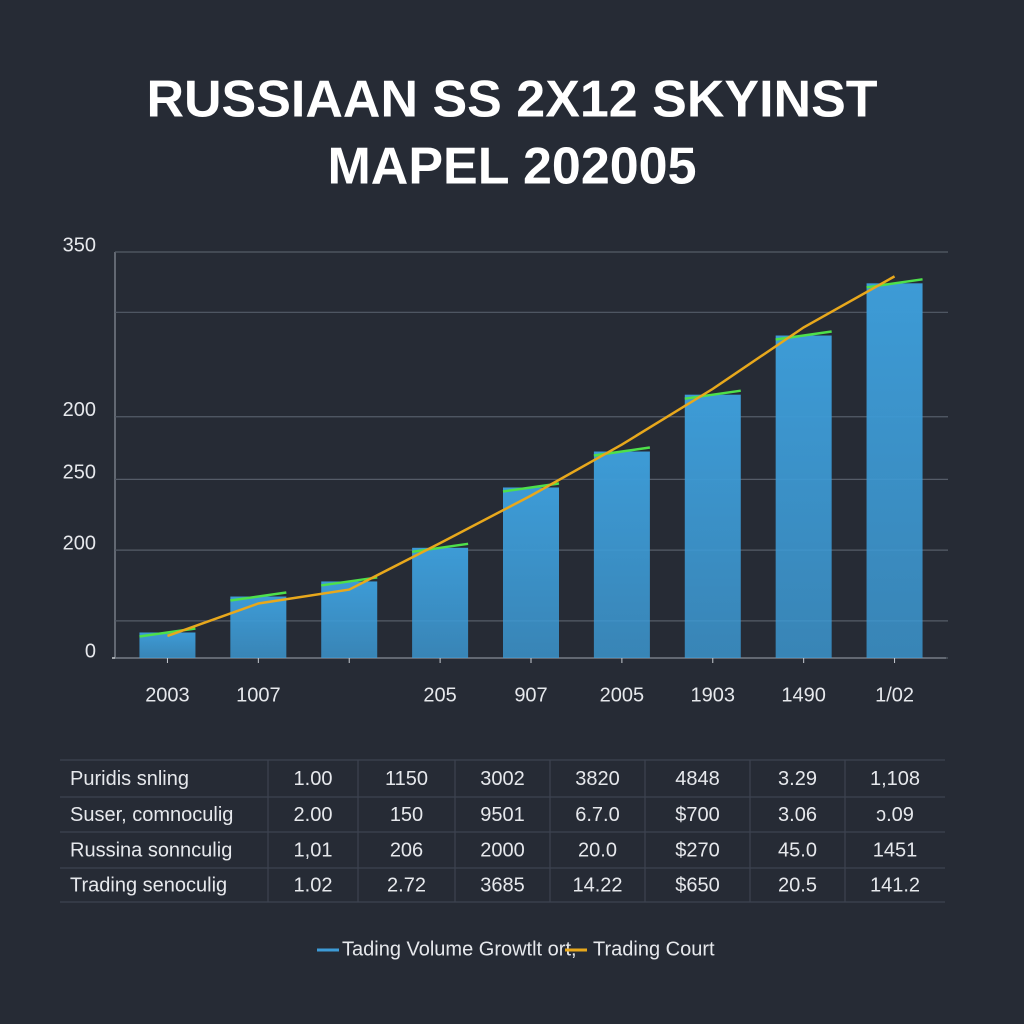 The image size is (1024, 1024). I want to click on table-cell: 20.0, so click(597, 850).